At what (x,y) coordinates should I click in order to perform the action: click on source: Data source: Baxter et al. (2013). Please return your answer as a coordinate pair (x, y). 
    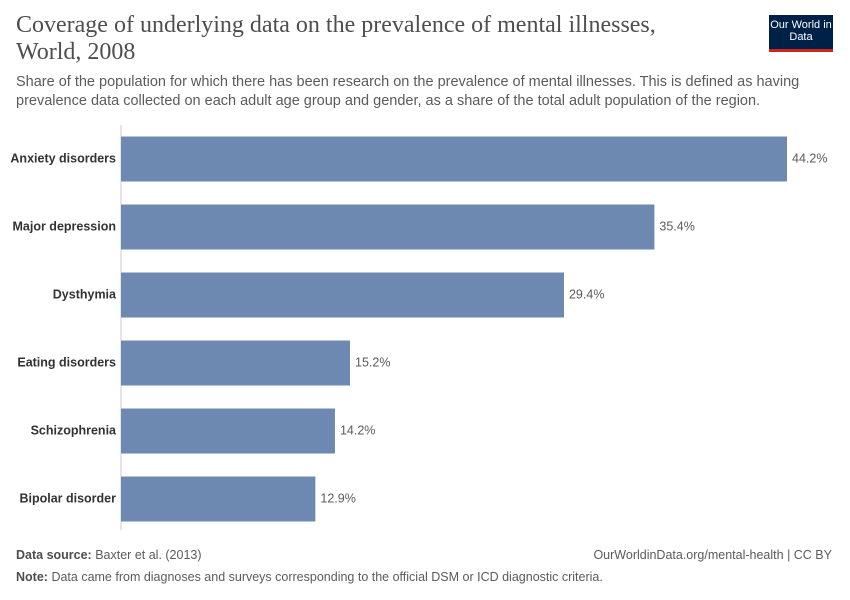
    Looking at the image, I should click on (109, 555).